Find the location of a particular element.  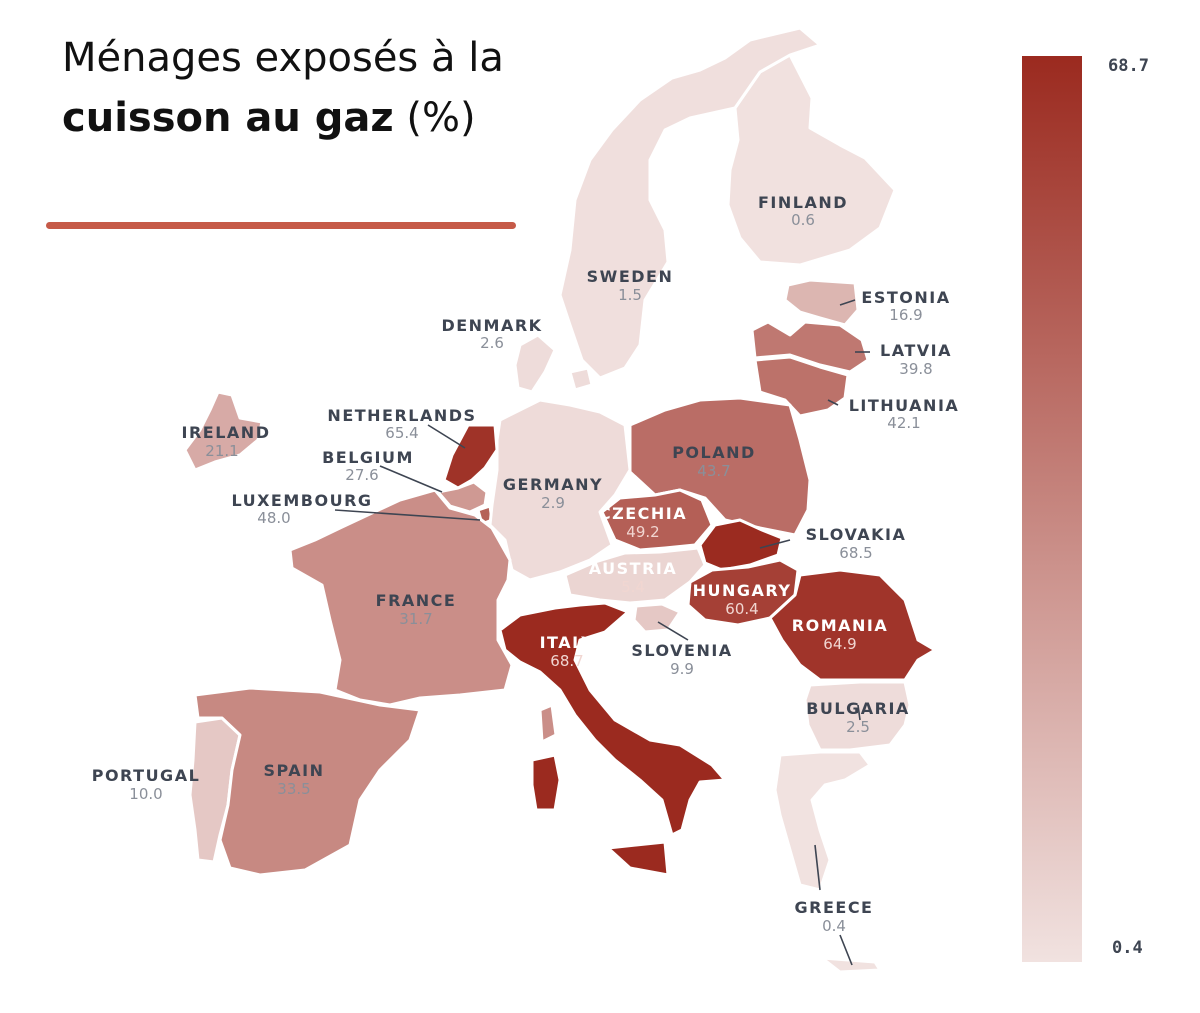

label-name: GREECE is located at coordinates (834, 907).